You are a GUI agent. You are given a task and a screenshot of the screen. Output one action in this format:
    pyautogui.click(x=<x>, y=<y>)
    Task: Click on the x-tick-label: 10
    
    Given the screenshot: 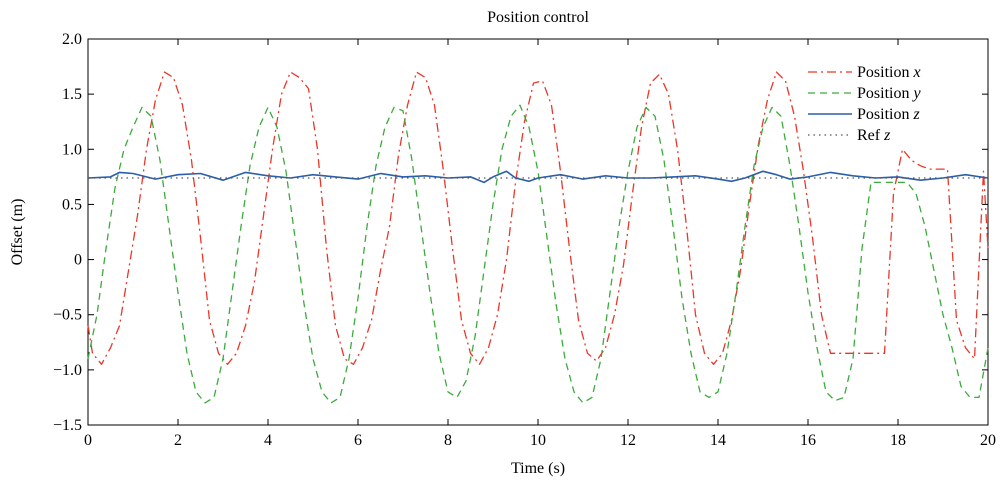 What is the action you would take?
    pyautogui.click(x=538, y=440)
    